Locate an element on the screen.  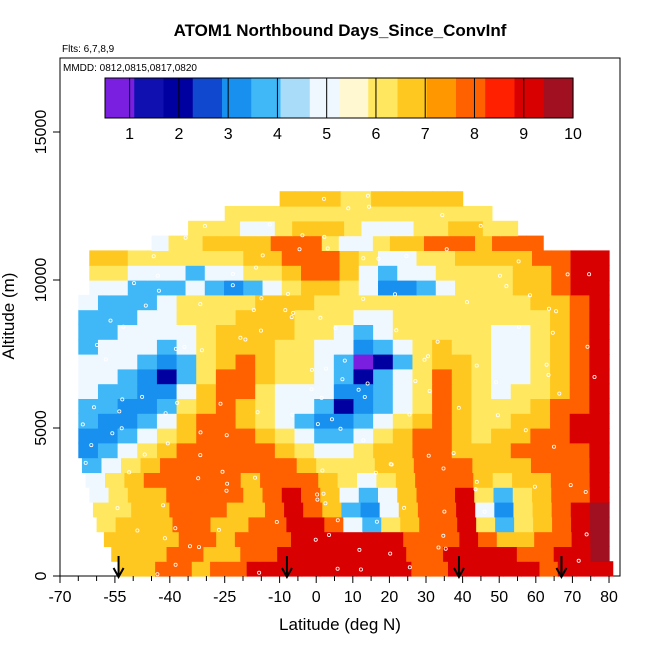
x-tick-label: 80 is located at coordinates (609, 597).